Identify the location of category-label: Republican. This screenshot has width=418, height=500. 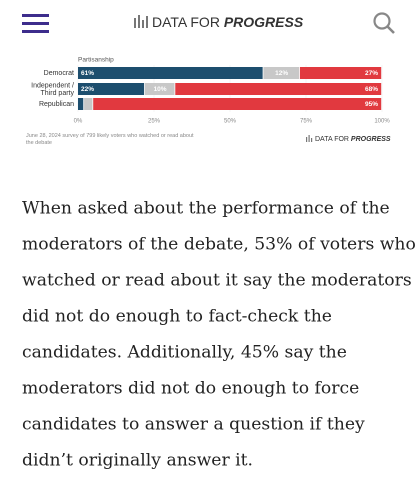
(56, 104).